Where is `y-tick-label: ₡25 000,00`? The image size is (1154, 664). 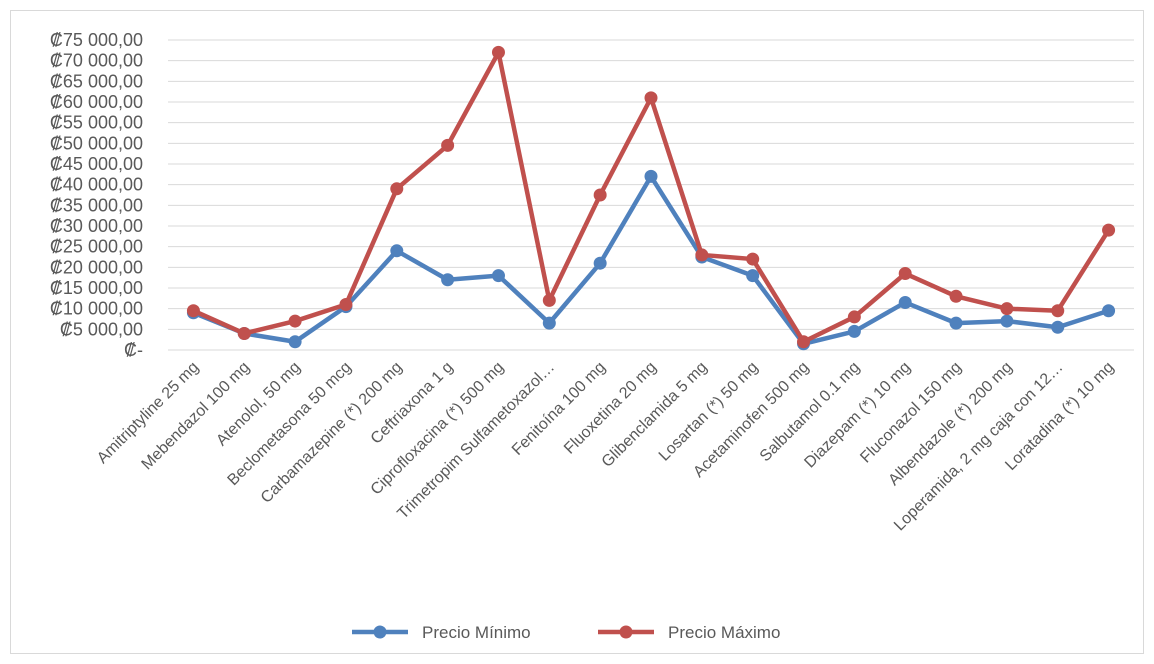 y-tick-label: ₡25 000,00 is located at coordinates (96, 247).